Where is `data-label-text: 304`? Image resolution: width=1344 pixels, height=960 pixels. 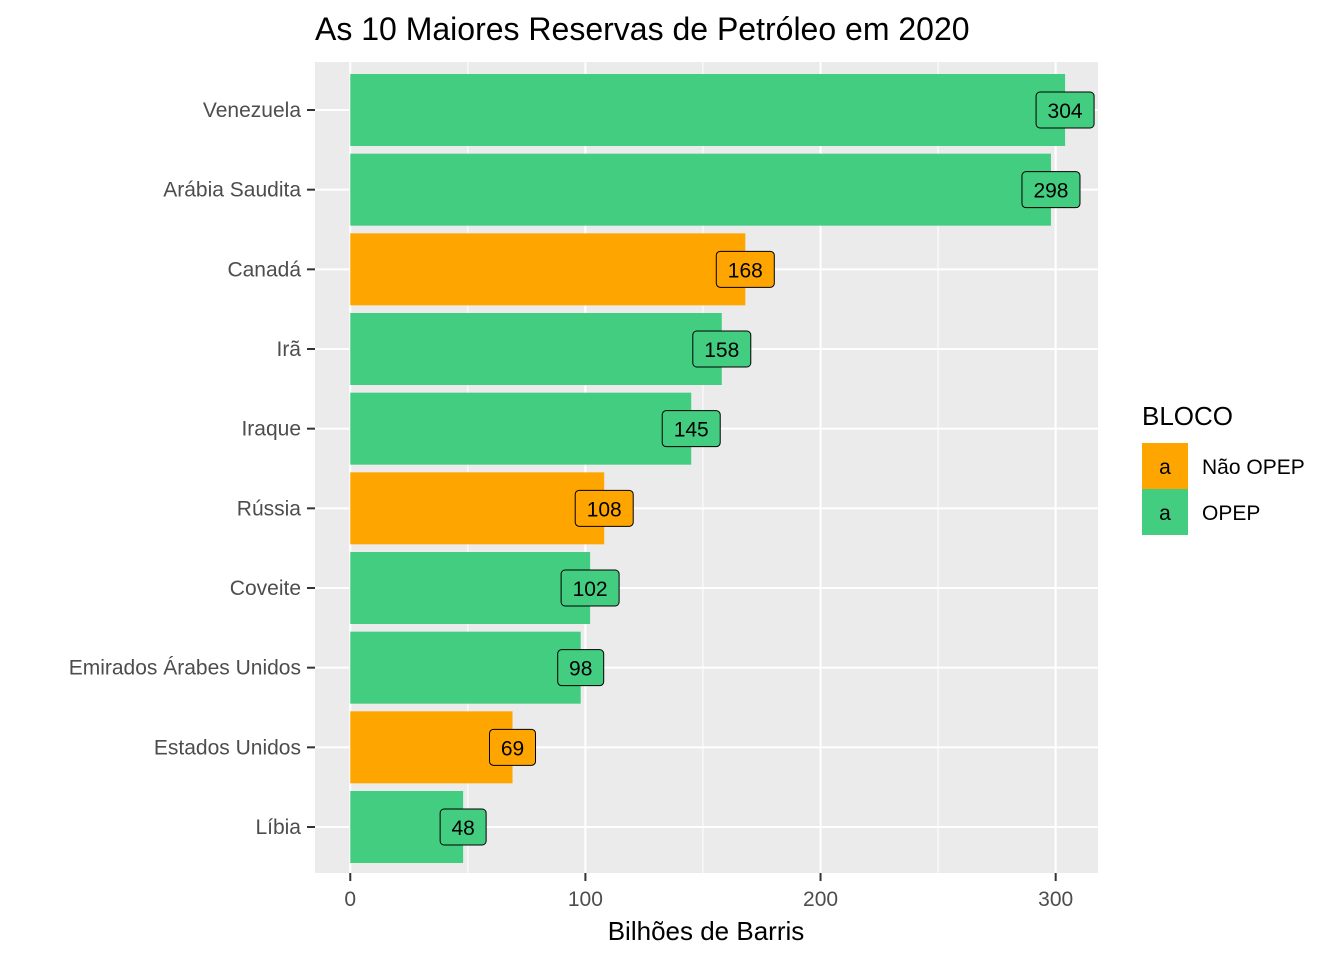 data-label-text: 304 is located at coordinates (1065, 111).